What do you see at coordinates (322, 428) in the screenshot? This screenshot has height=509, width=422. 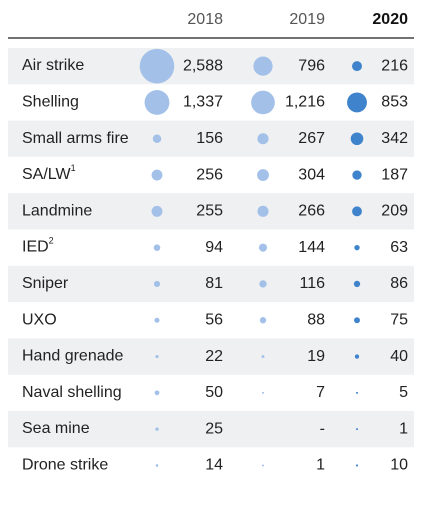 I see `cell-value: -` at bounding box center [322, 428].